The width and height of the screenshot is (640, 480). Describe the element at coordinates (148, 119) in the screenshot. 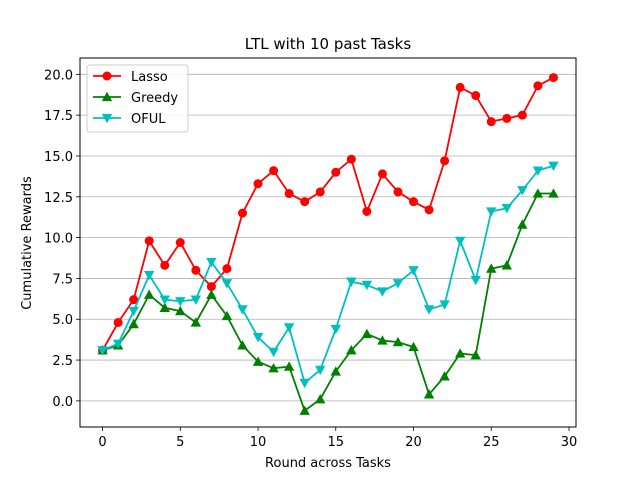

I see `legend-label-oful: OFUL` at that location.